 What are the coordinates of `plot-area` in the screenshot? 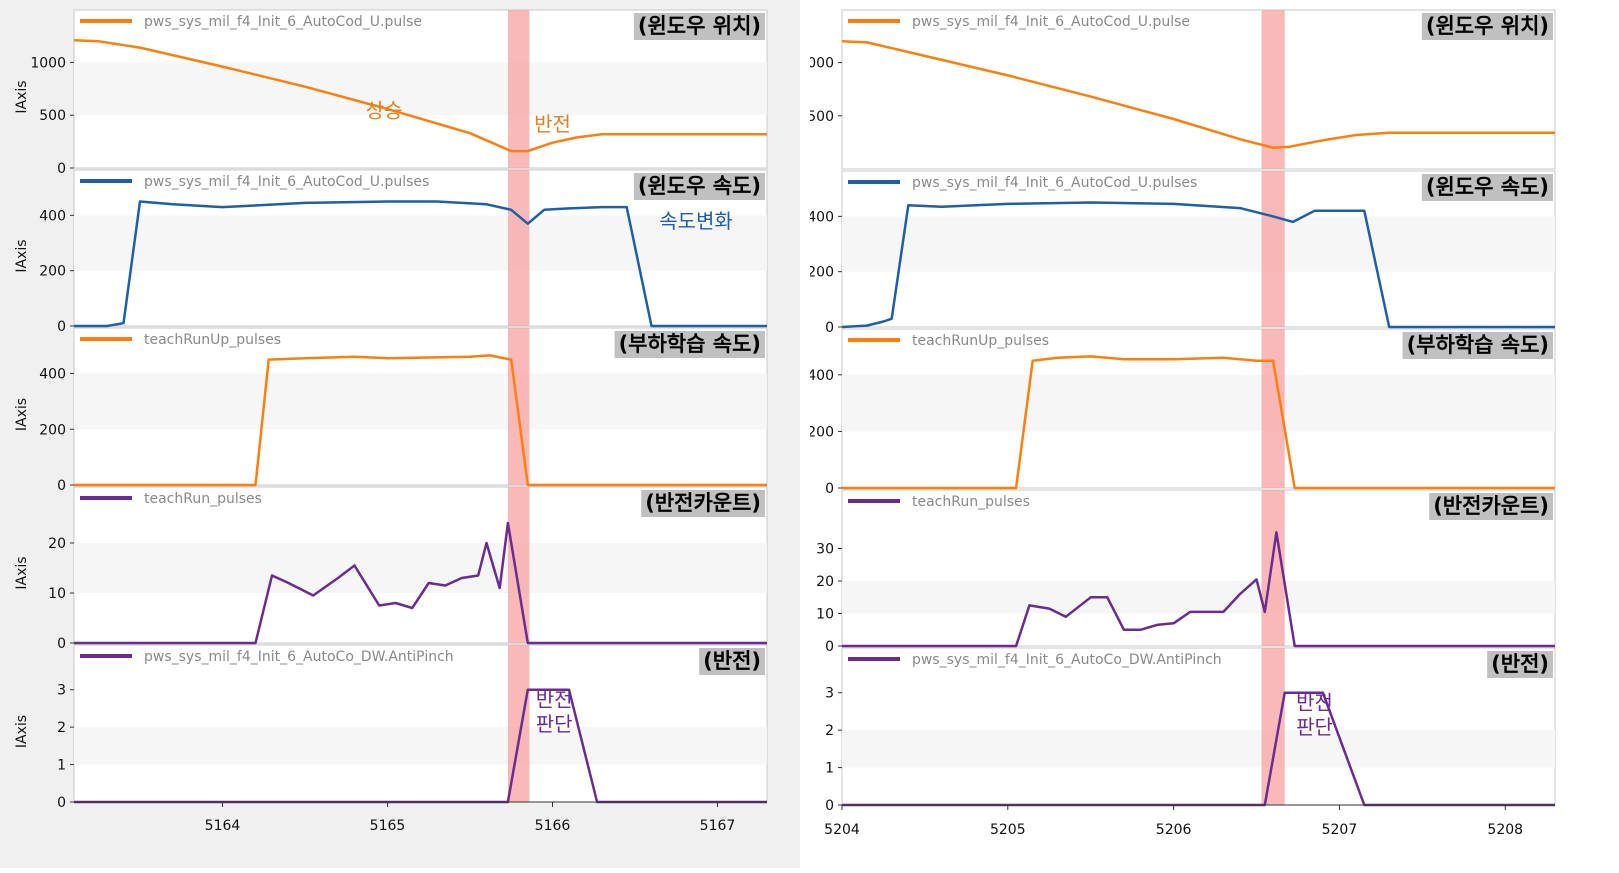 It's located at (420, 723).